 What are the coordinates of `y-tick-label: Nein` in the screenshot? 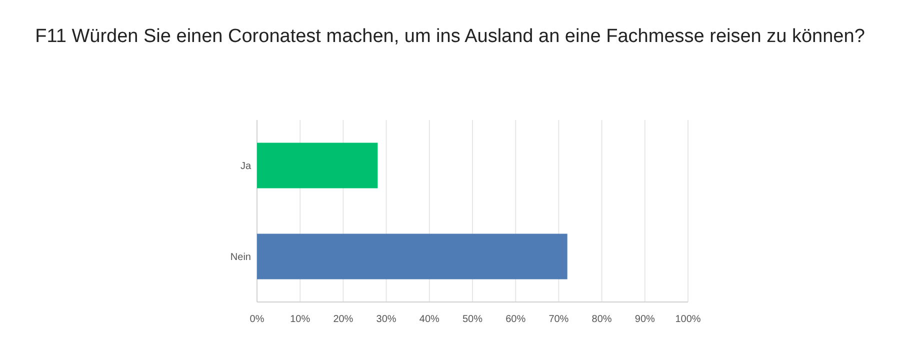 It's located at (240, 257).